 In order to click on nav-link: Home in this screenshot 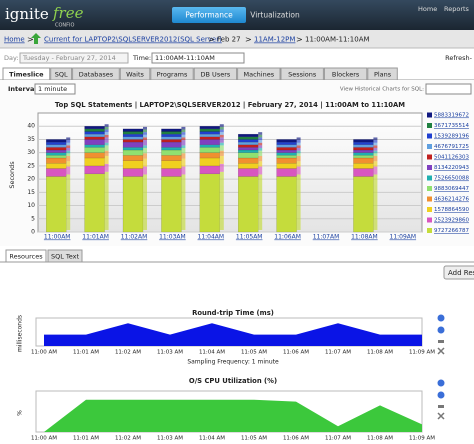, I will do `click(427, 9)`.